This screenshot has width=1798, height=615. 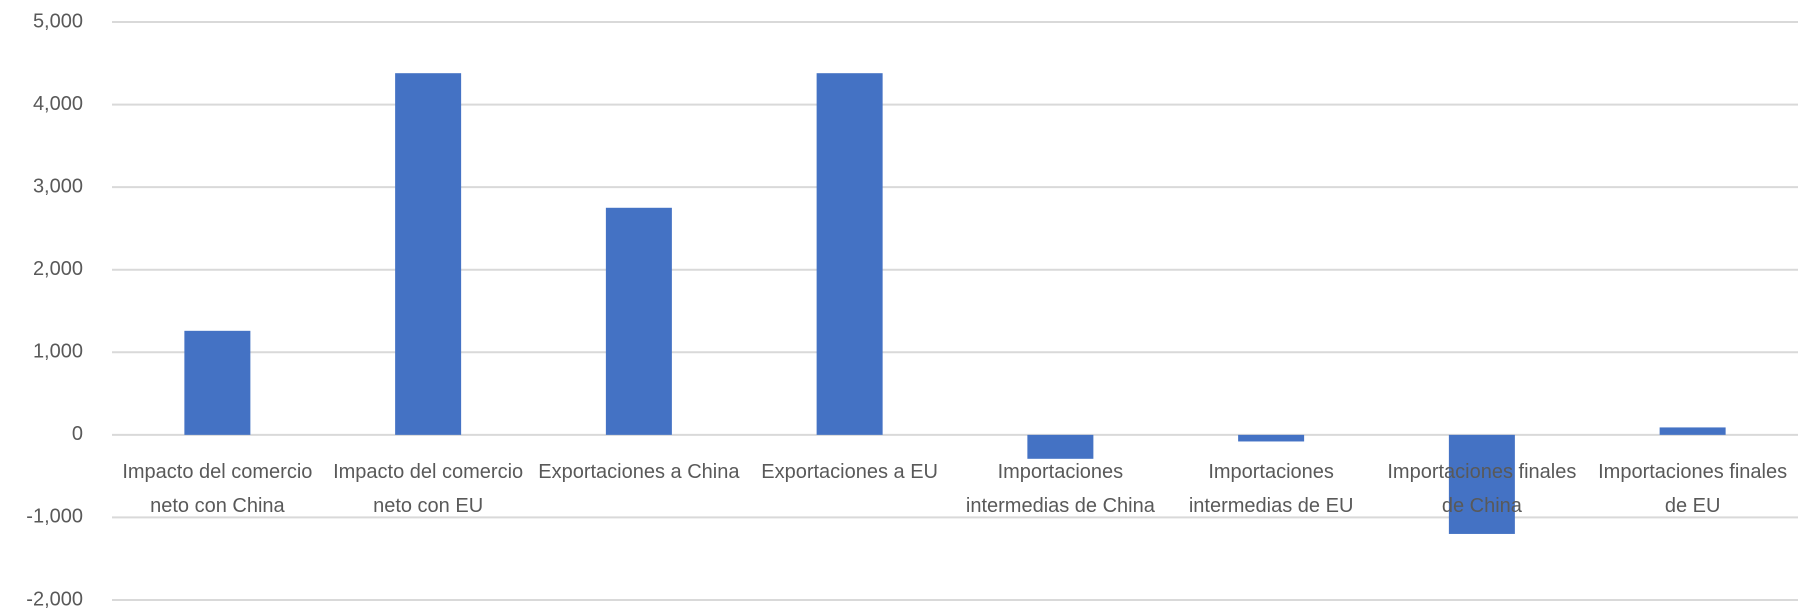 What do you see at coordinates (639, 472) in the screenshot?
I see `x-tick-label: Exportaciones a China` at bounding box center [639, 472].